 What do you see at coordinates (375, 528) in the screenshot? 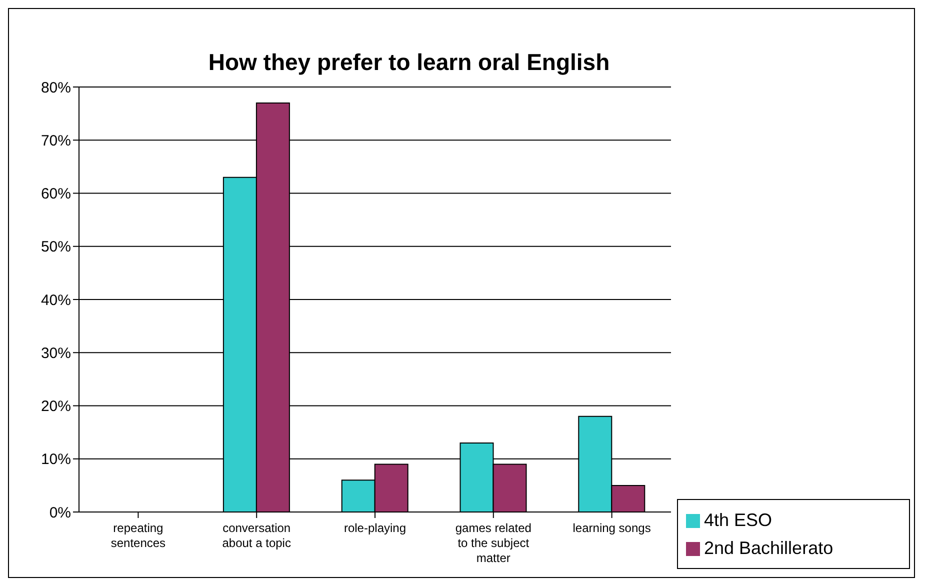
I see `x-tick-label: role-playing` at bounding box center [375, 528].